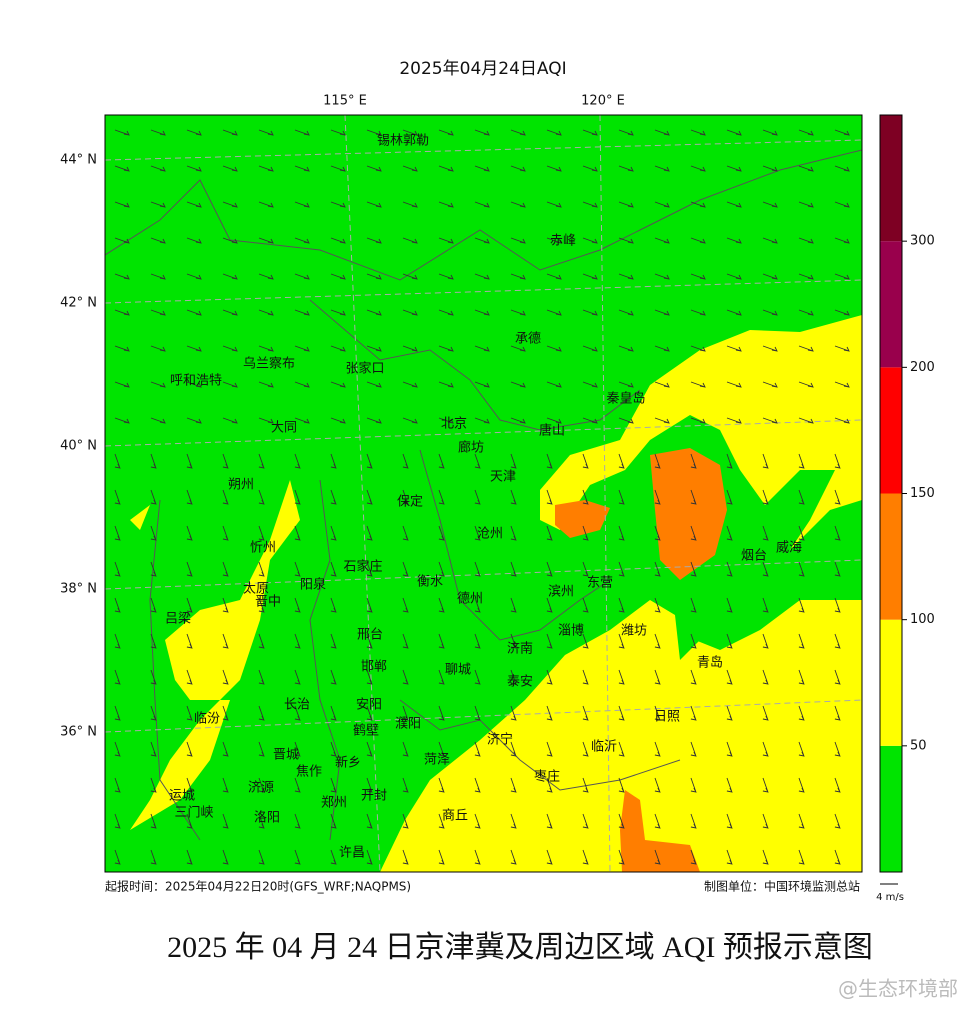  I want to click on city-label: 威海, so click(789, 548).